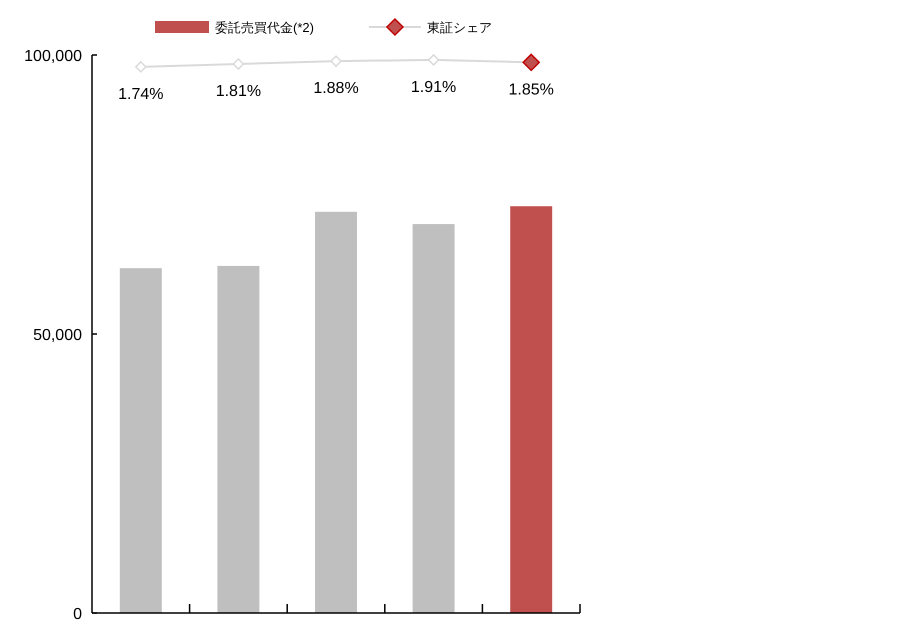  I want to click on legend-label: 委託売買代金(*2), so click(264, 27).